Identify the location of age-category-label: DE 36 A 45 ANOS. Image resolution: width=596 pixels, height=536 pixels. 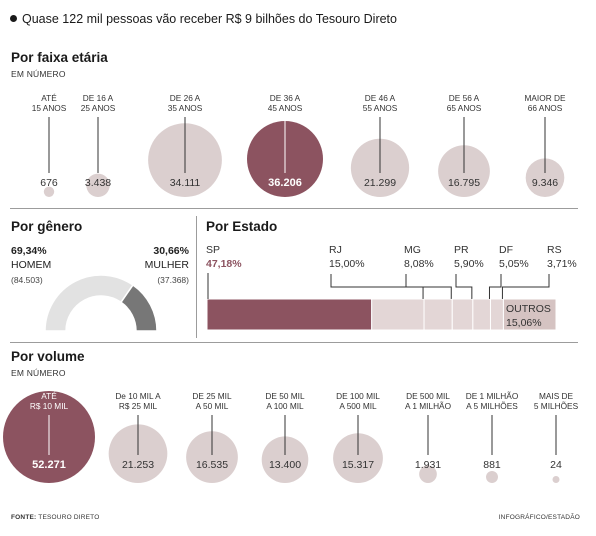
(285, 103).